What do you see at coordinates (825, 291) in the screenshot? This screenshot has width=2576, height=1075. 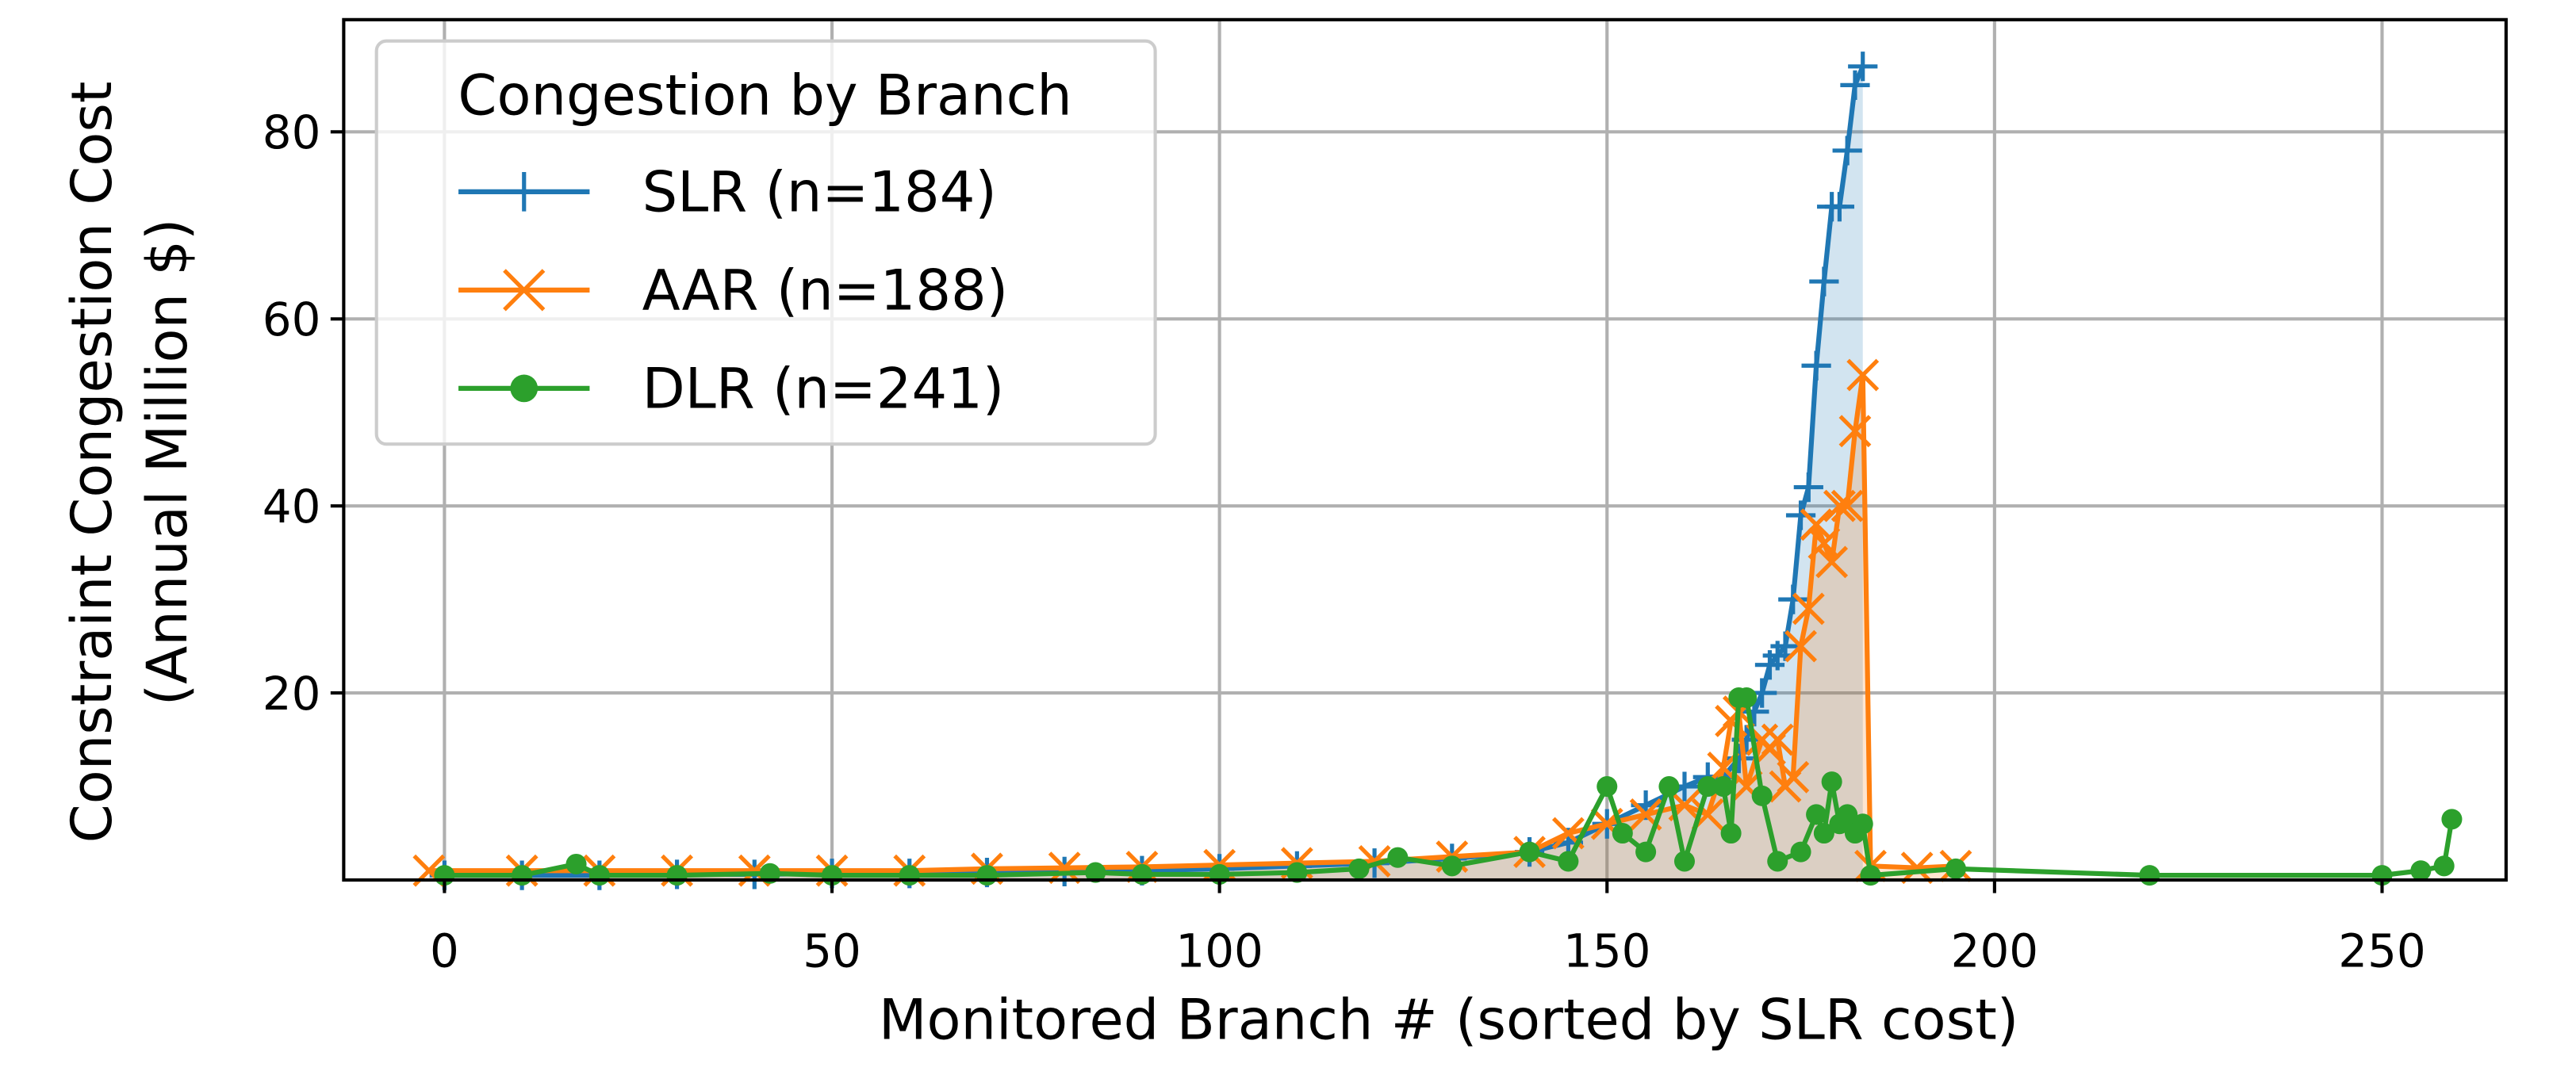 I see `legend-label: AAR (n=188)` at bounding box center [825, 291].